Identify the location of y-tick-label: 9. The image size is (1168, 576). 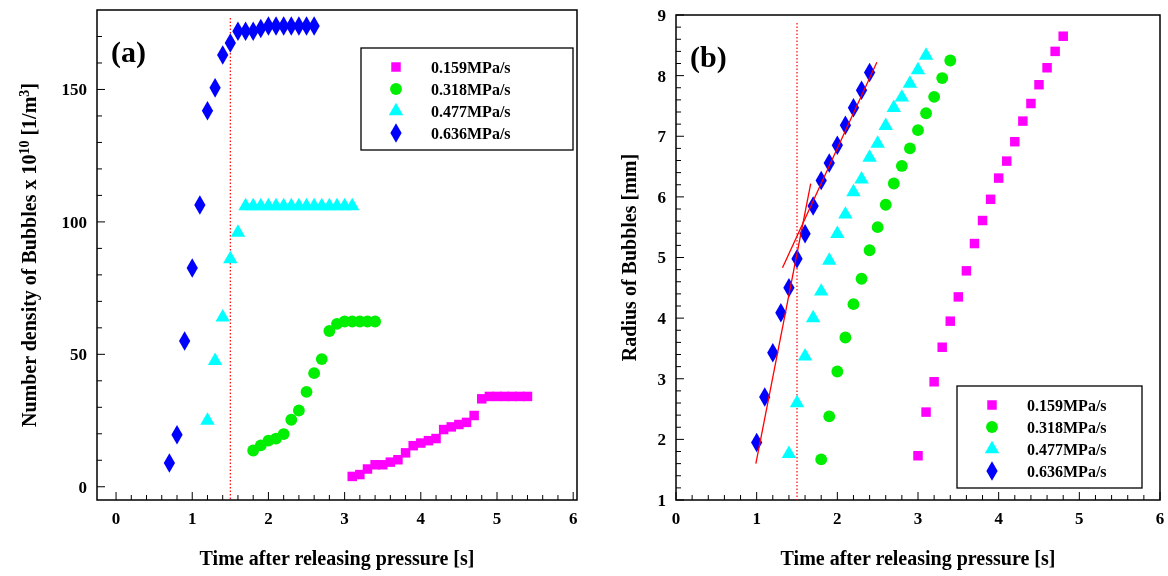
(661, 15).